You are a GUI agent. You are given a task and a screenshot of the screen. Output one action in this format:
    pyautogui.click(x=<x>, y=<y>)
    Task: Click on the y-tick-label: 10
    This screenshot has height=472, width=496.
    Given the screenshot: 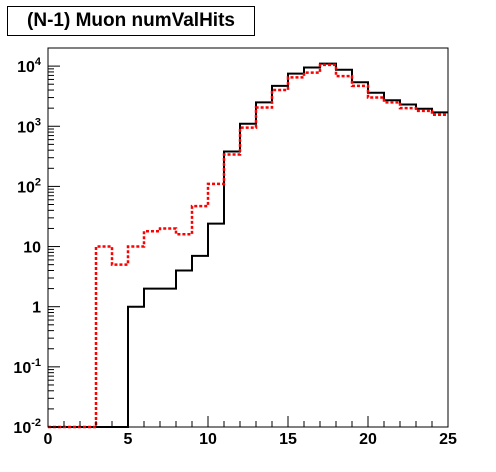 What is the action you would take?
    pyautogui.click(x=32, y=248)
    